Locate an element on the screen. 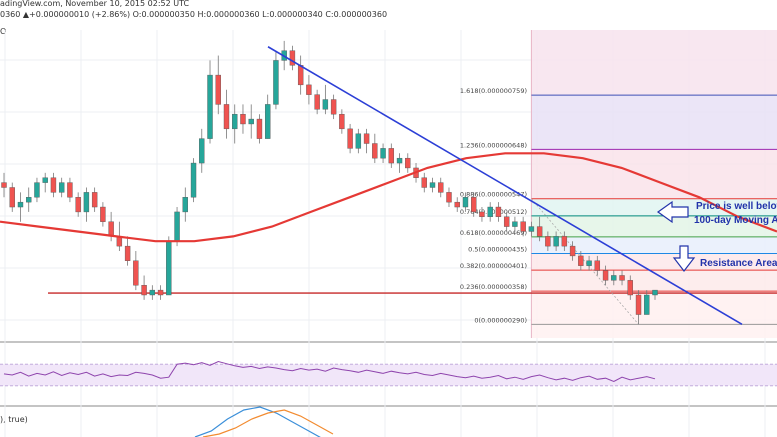  fib-level-label: 1.236(0.000000648) is located at coordinates (493, 145).